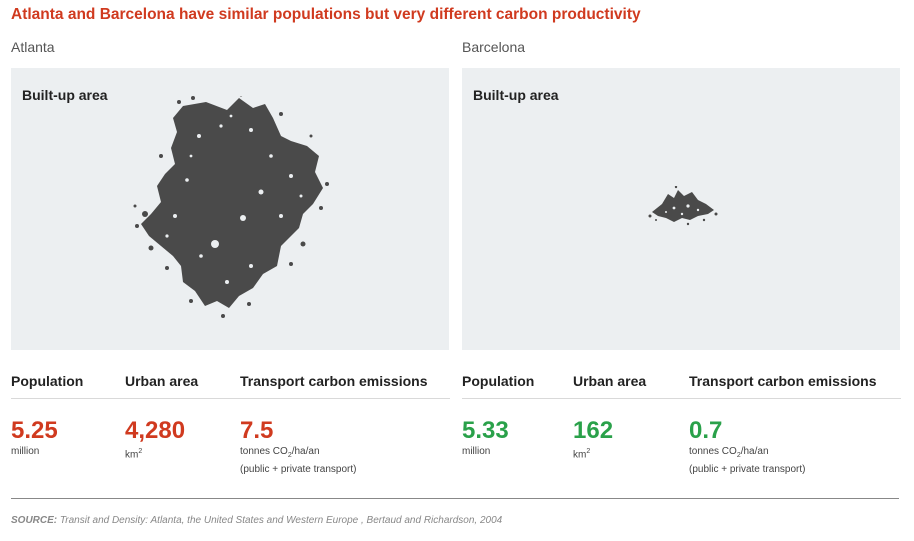  Describe the element at coordinates (155, 430) in the screenshot. I see `urban-area-value: 4,280` at that location.